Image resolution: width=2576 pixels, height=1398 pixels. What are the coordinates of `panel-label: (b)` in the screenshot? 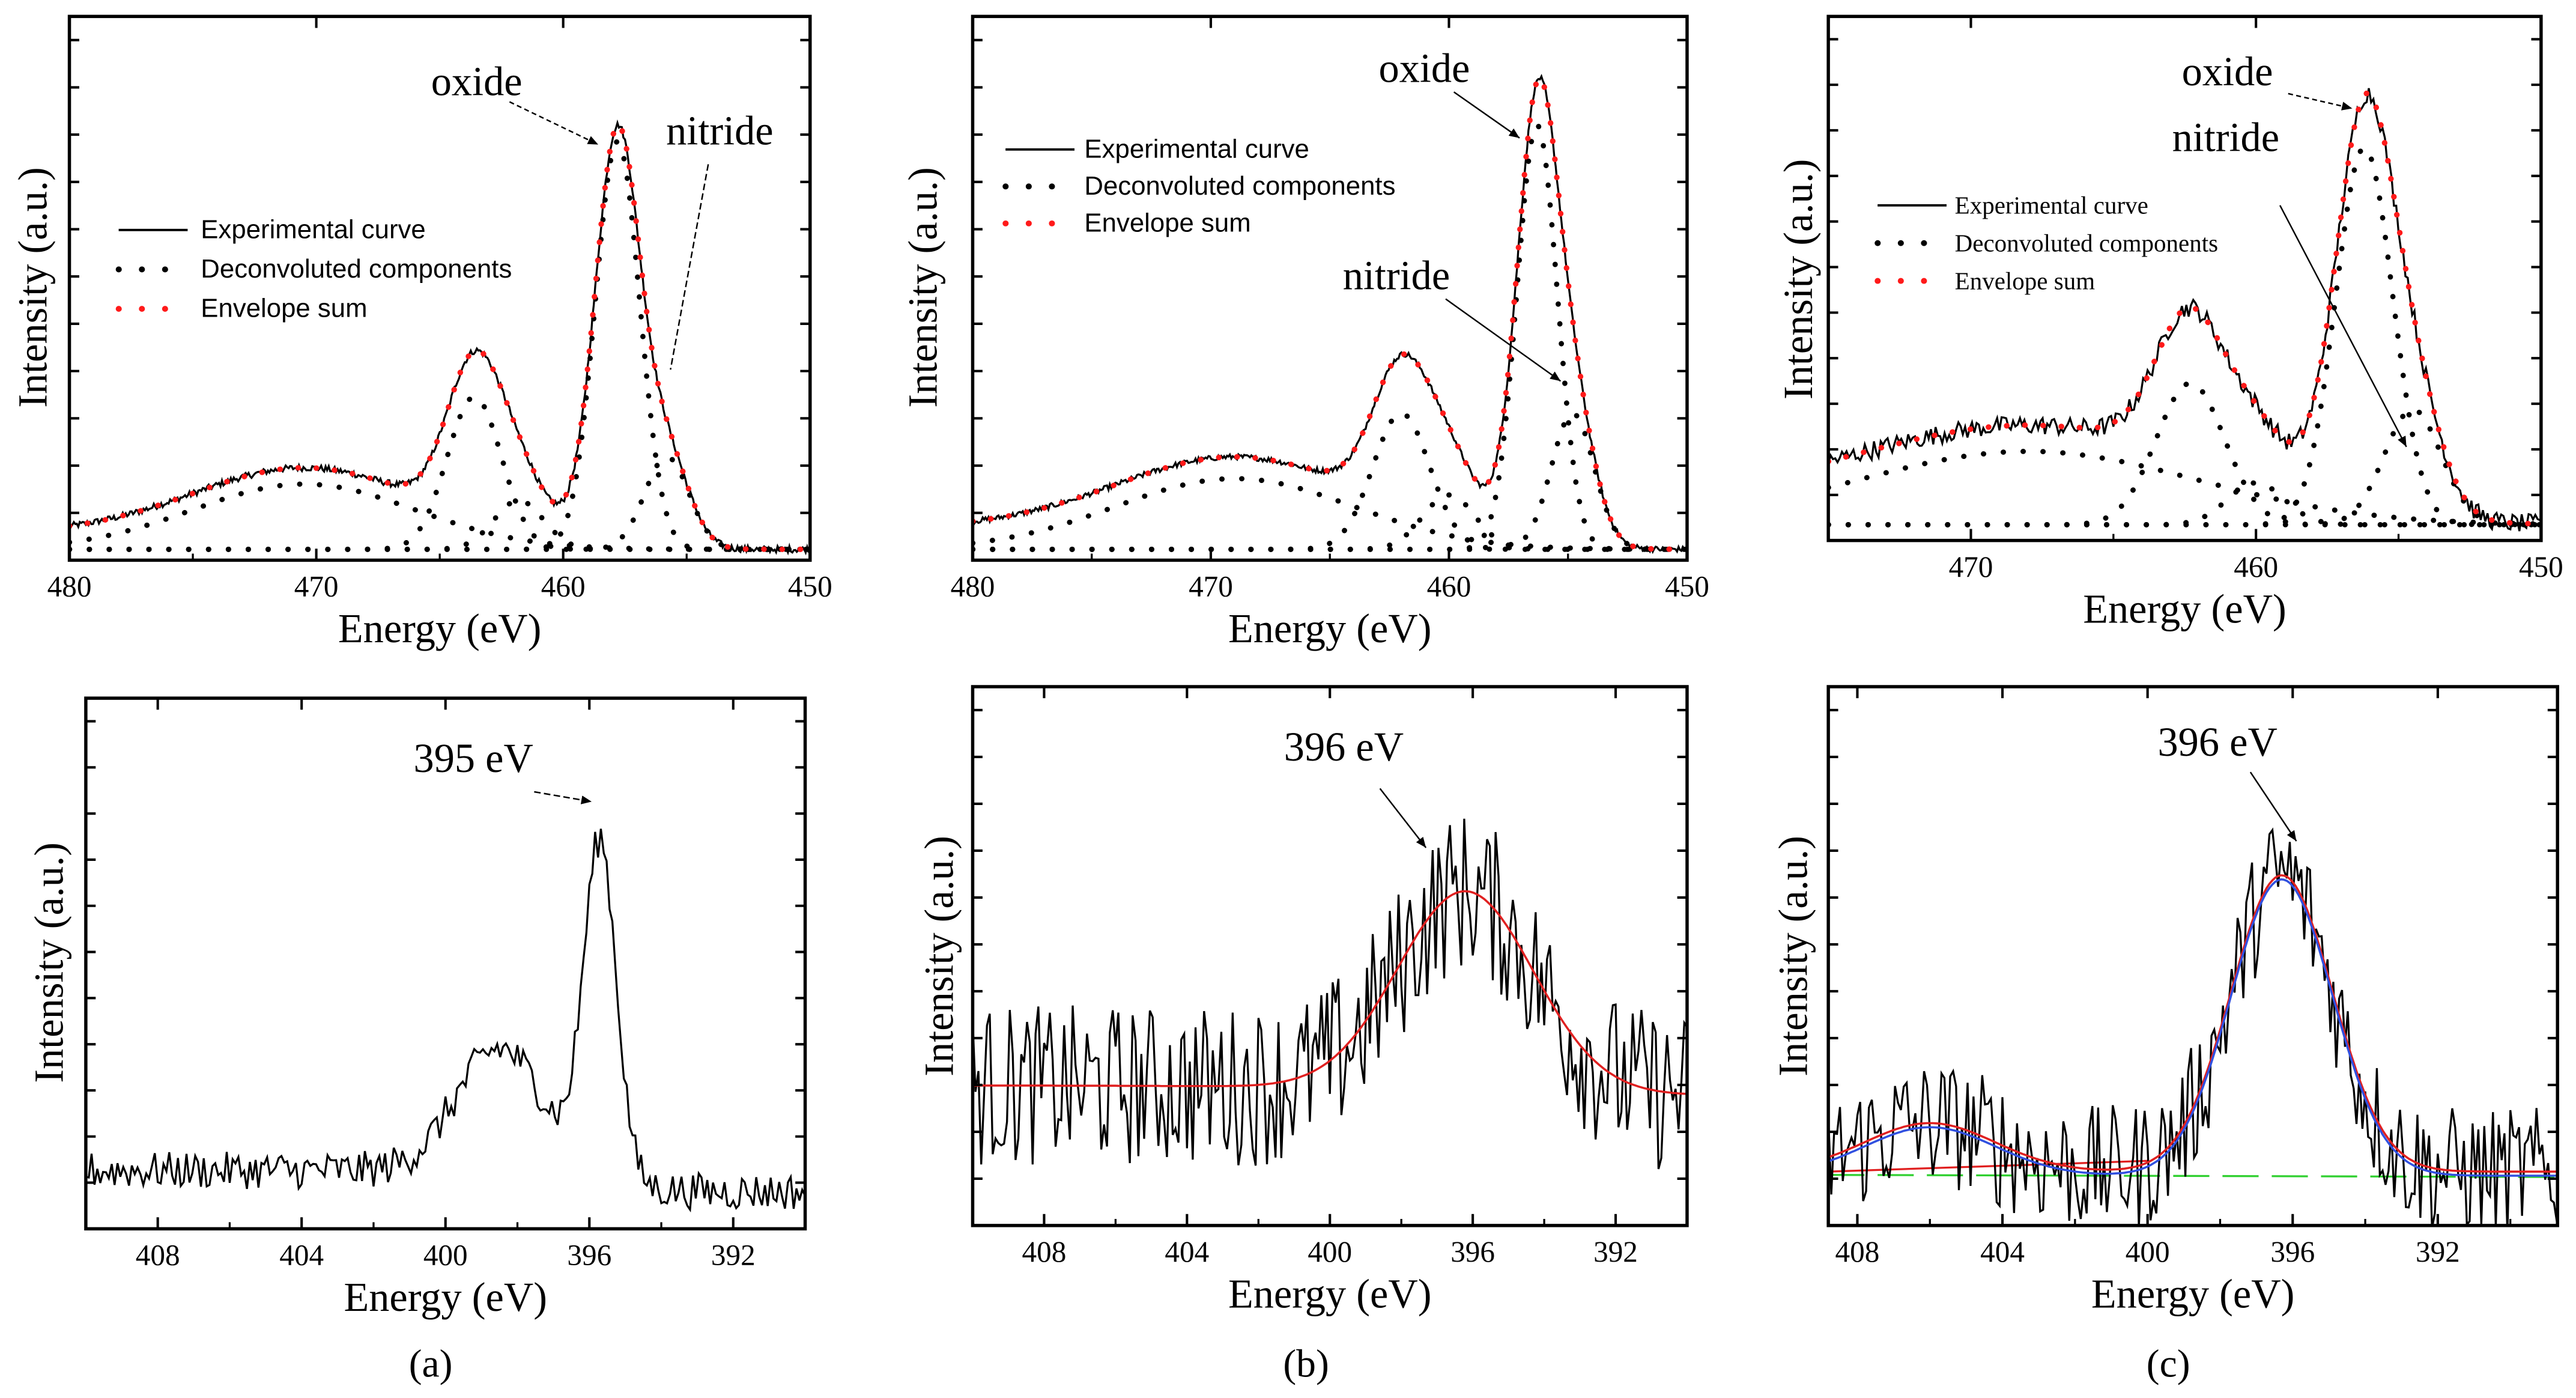 It's located at (1306, 1363).